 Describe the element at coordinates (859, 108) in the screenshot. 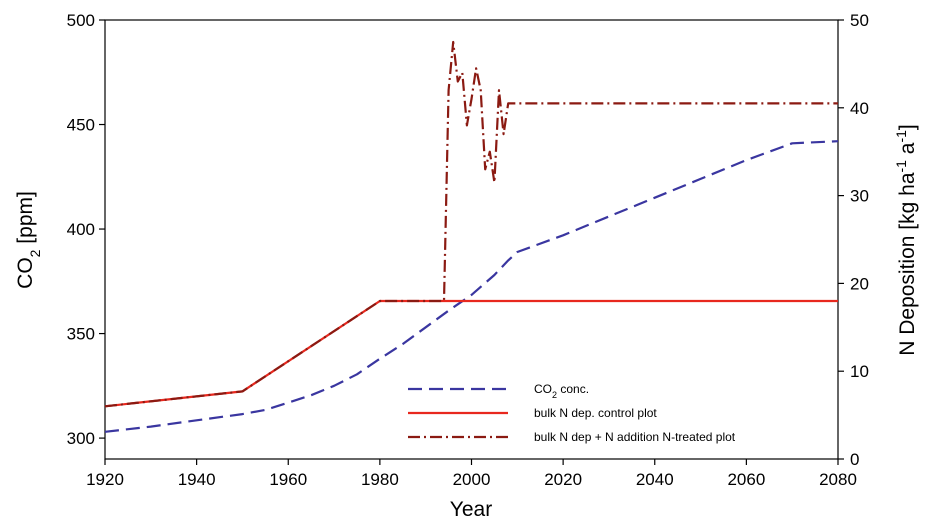

I see `y-right-tick-label: 40` at that location.